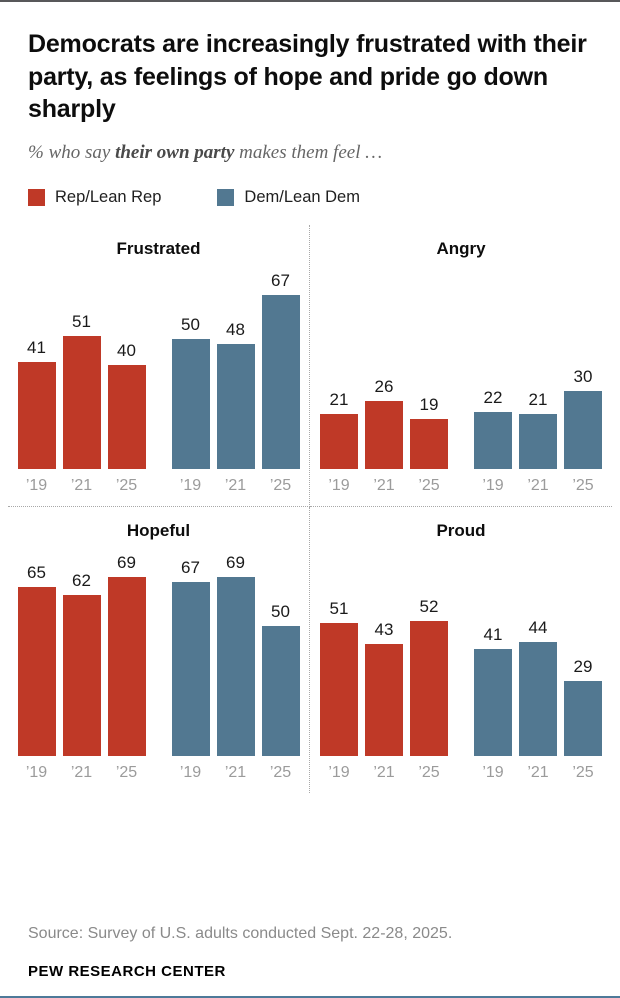  I want to click on bar-column: 22 ’19, so click(493, 431).